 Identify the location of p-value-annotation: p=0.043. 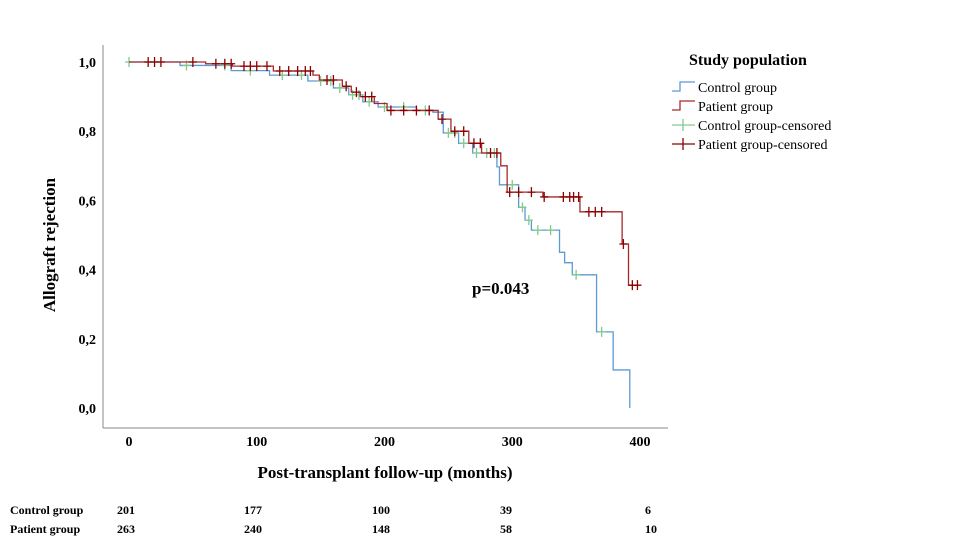
(500, 288).